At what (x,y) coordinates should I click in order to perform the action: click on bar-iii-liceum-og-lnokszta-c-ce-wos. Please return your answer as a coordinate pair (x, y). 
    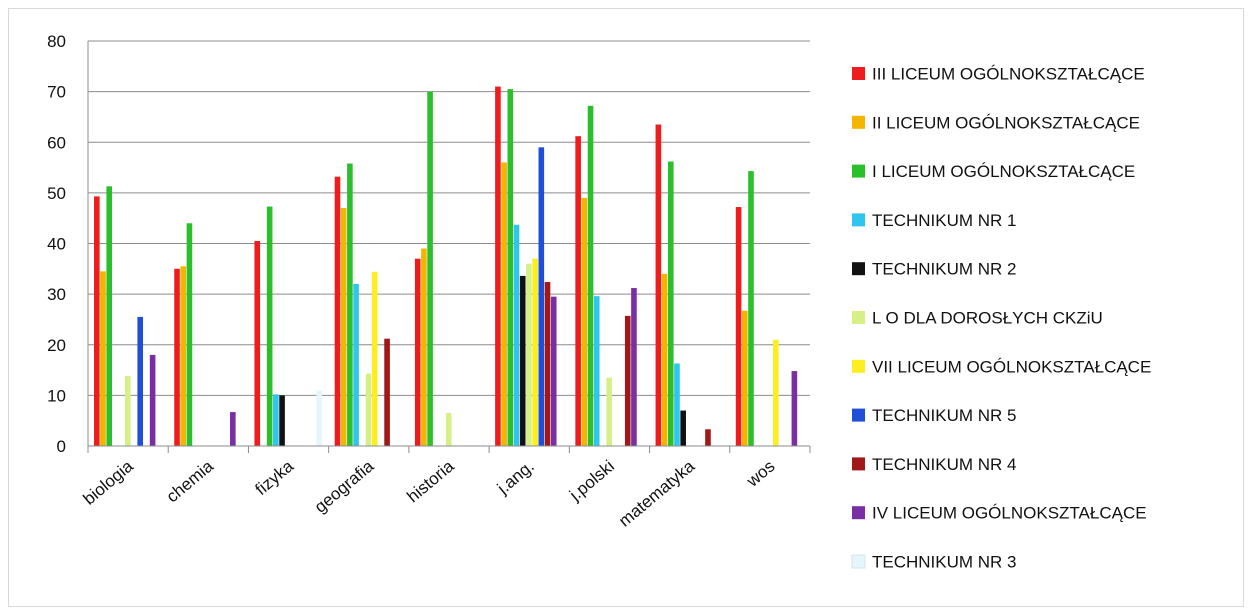
    Looking at the image, I should click on (738, 326).